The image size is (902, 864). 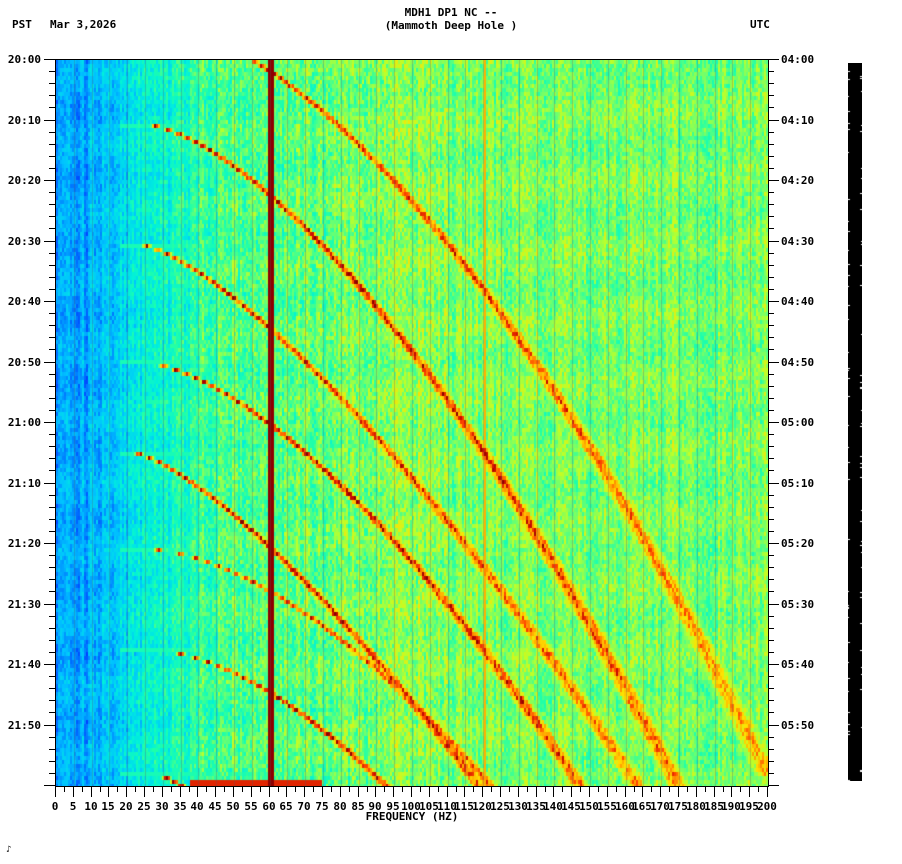 I want to click on frequency-label: 95, so click(x=393, y=806).